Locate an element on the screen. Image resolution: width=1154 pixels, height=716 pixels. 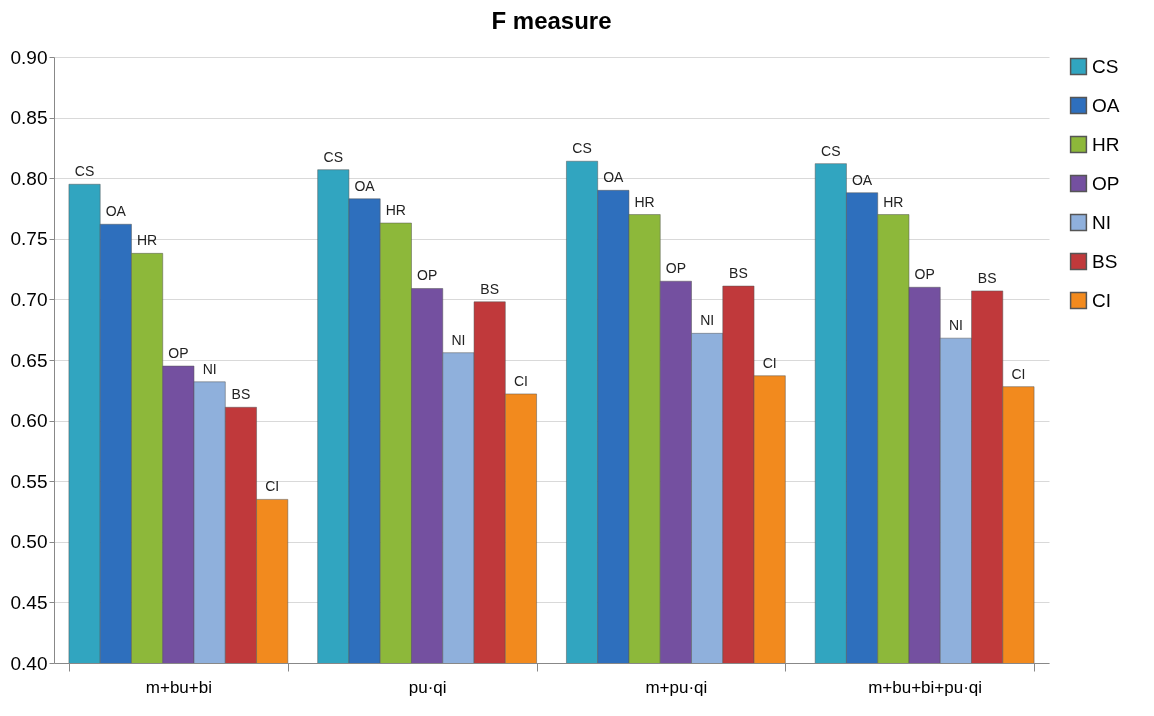
y-tick-label: 0.60 is located at coordinates (29, 421).